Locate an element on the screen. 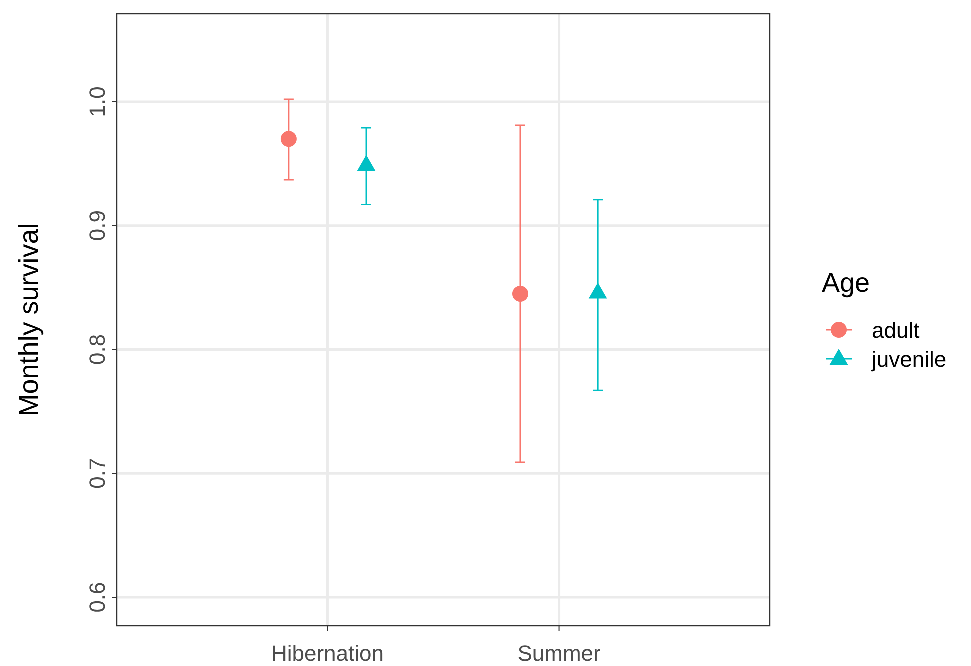 This screenshot has height=666, width=971. y-axis-title: Monthly survival is located at coordinates (29, 320).